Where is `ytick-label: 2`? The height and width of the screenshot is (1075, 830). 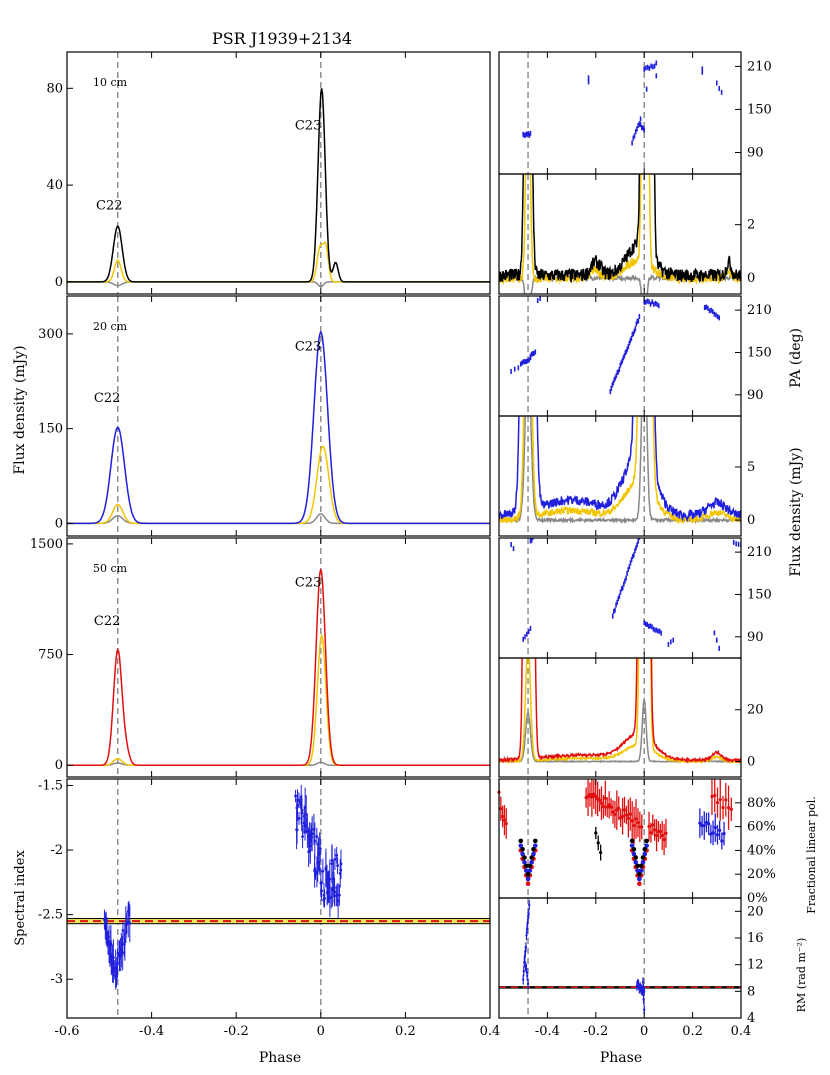 ytick-label: 2 is located at coordinates (751, 225).